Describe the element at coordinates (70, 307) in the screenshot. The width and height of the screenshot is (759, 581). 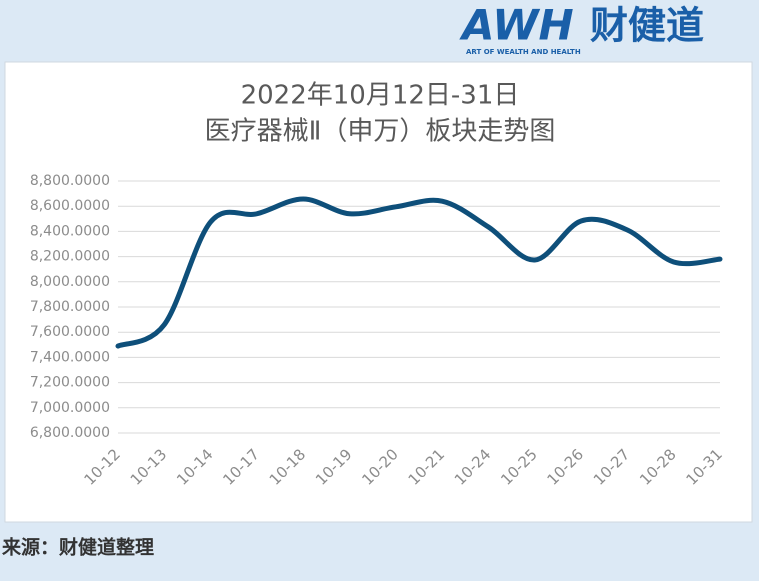
I see `y-tick-label: 7,800.0000` at that location.